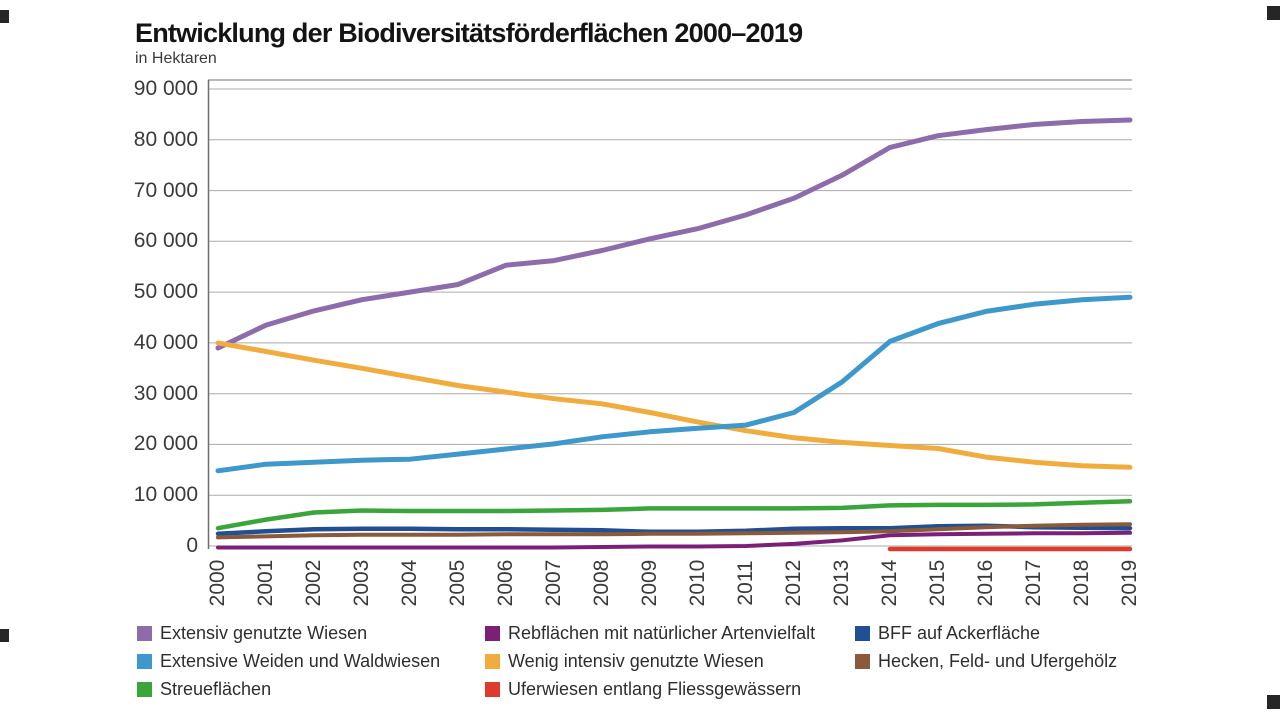 This screenshot has height=716, width=1280. I want to click on x-axis-tick-label: 2004, so click(409, 583).